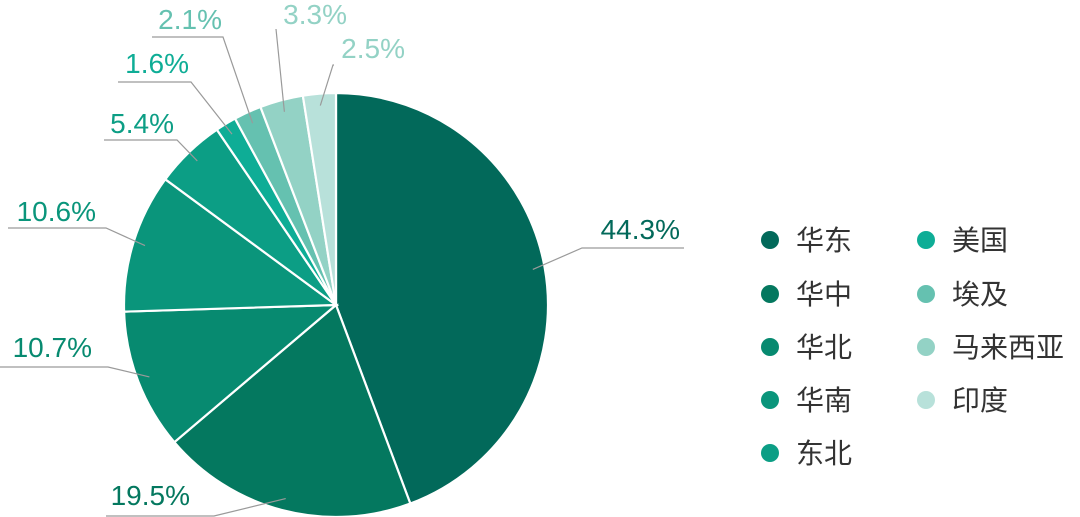 The image size is (1080, 517). What do you see at coordinates (640, 229) in the screenshot?
I see `value-label-1: 44.3%` at bounding box center [640, 229].